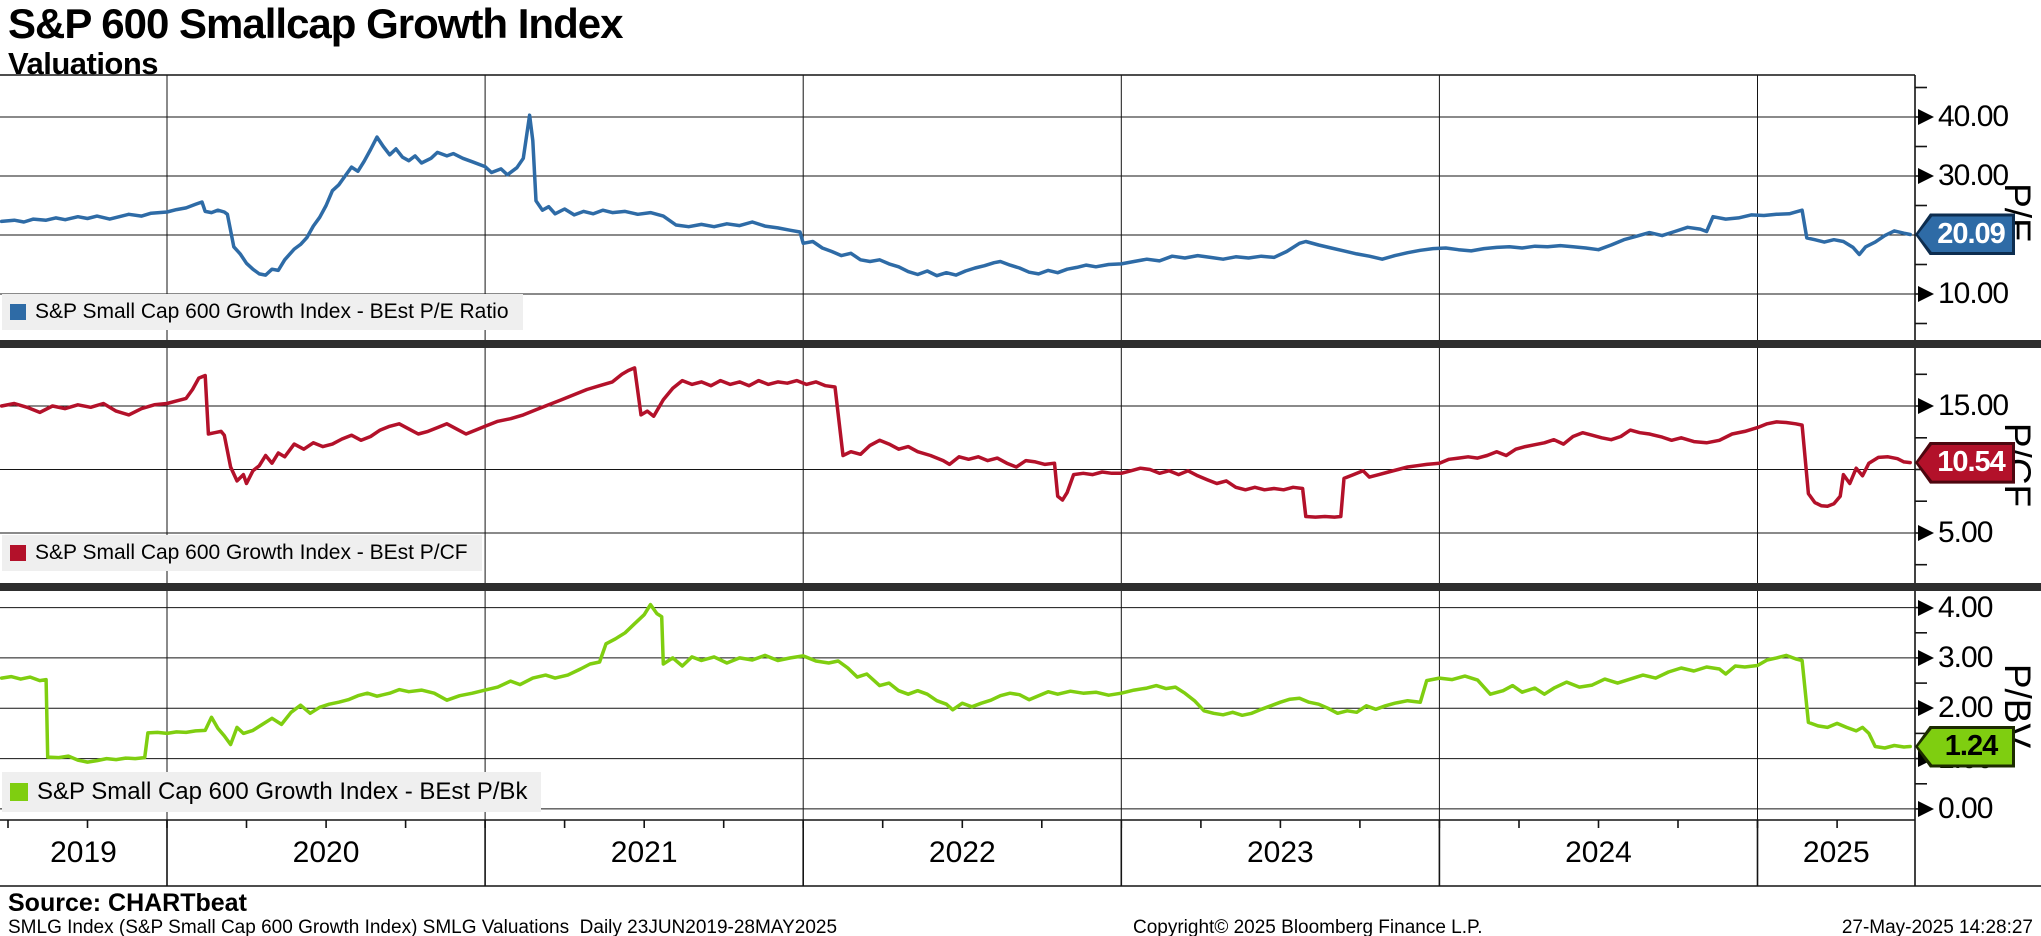  Describe the element at coordinates (1963, 176) in the screenshot. I see `y-axis-tick-label: 30.00` at that location.